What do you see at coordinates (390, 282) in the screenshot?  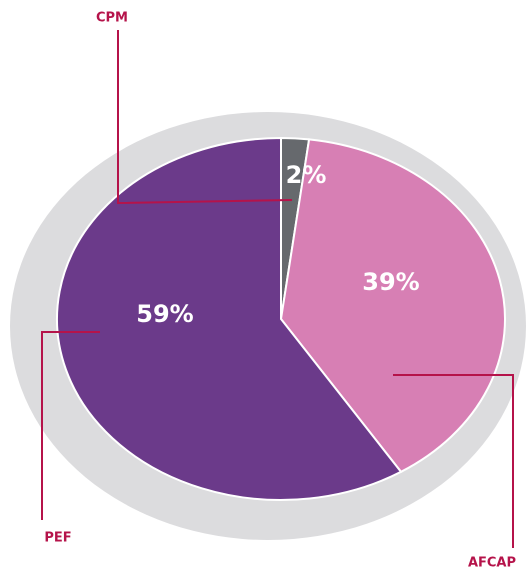 I see `slice-value-label: 39%` at bounding box center [390, 282].